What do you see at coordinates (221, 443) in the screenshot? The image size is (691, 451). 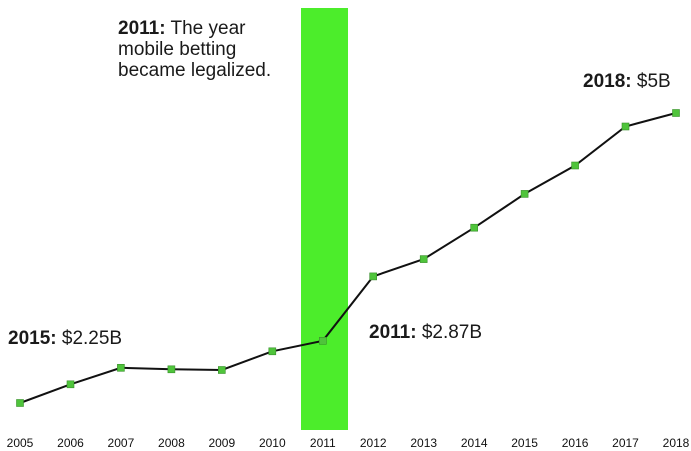 I see `x-tick-2009: 2009` at bounding box center [221, 443].